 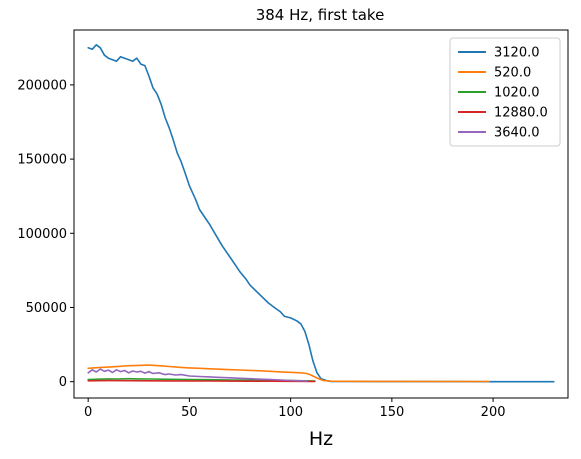 What do you see at coordinates (63, 382) in the screenshot?
I see `y-tick-label: 0` at bounding box center [63, 382].